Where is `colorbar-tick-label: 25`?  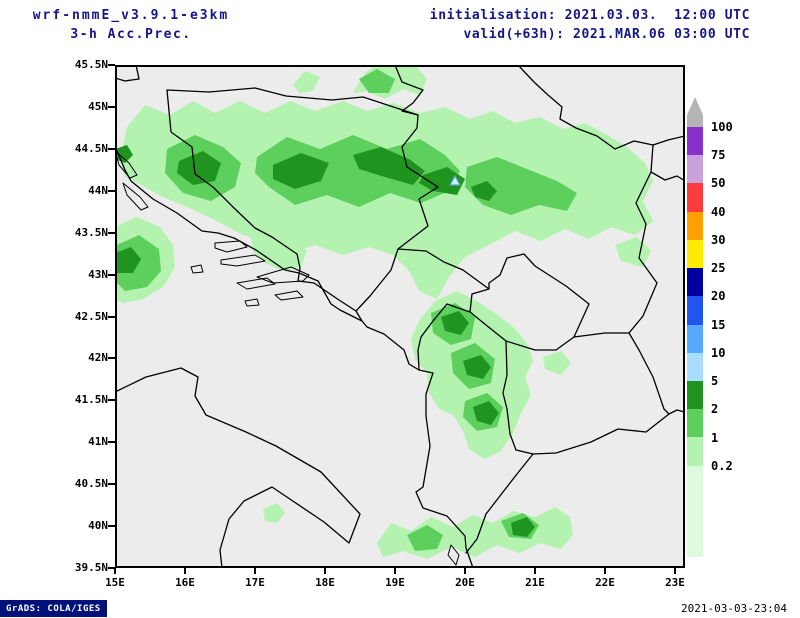
colorbar-tick-label: 25 is located at coordinates (718, 268).